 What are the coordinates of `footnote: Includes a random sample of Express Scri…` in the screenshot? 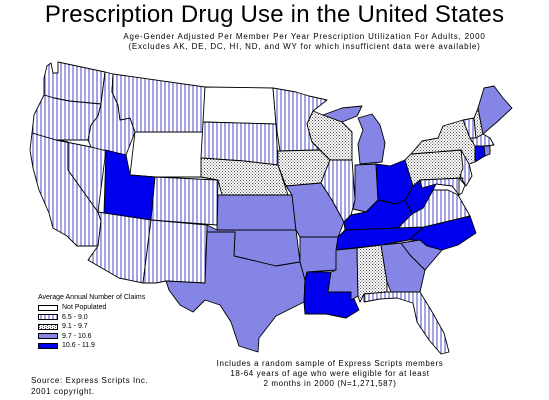 It's located at (330, 374).